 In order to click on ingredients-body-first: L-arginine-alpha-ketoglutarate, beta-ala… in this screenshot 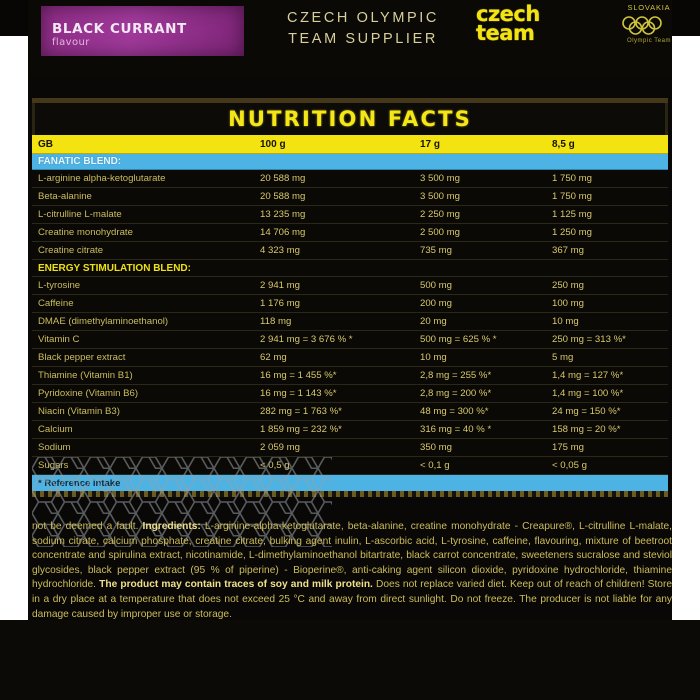, I will do `click(352, 556)`.